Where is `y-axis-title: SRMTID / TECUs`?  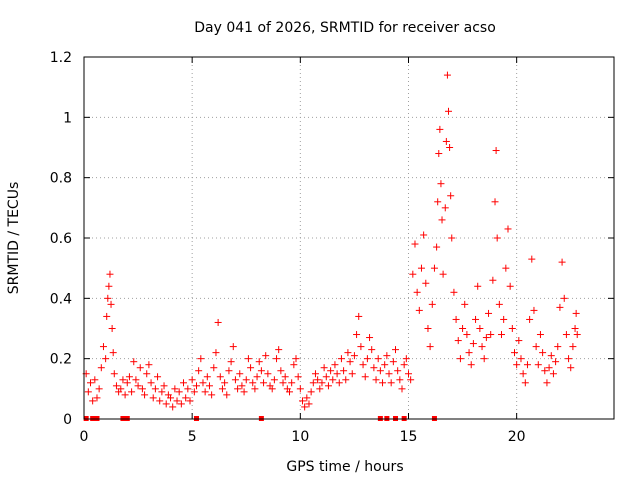 y-axis-title: SRMTID / TECUs is located at coordinates (14, 238).